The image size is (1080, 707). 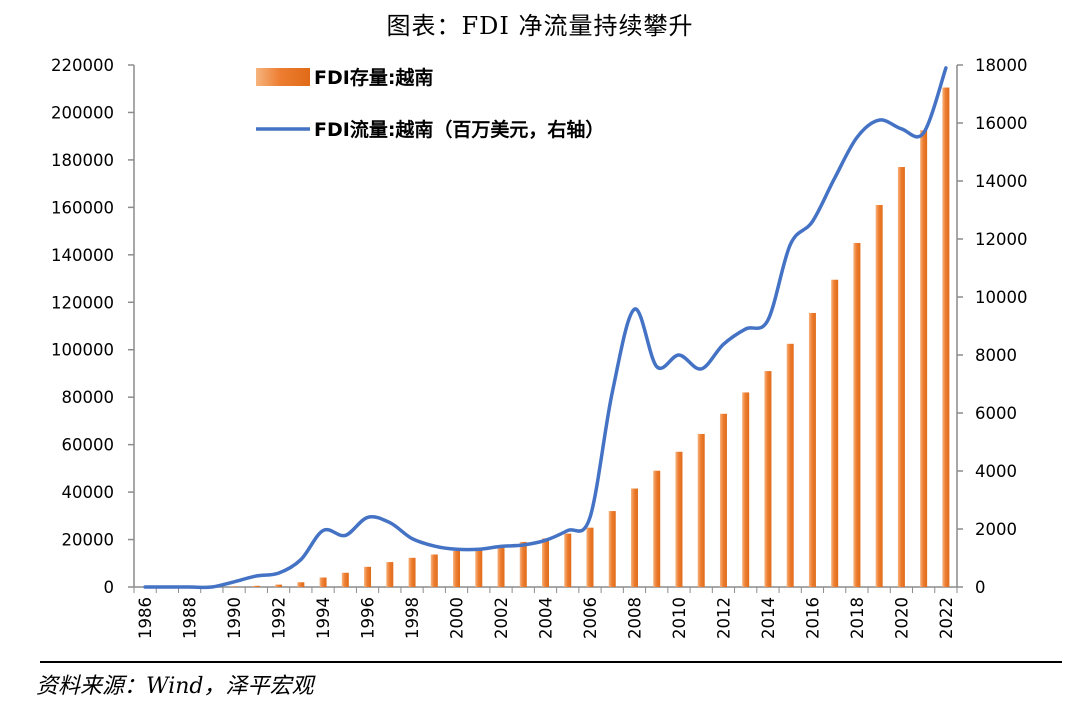 I want to click on bar-1994, so click(x=323, y=582).